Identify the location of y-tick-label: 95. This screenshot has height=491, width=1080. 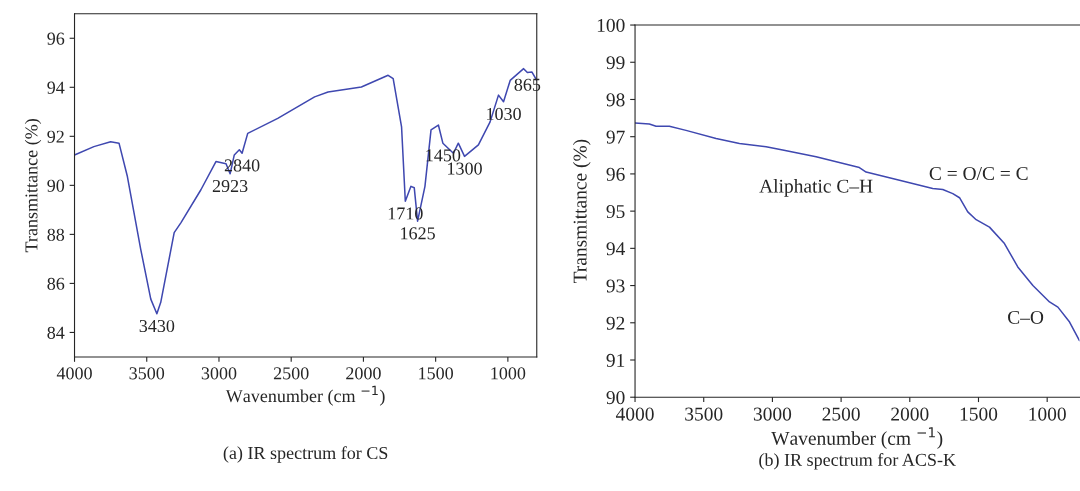
(615, 212).